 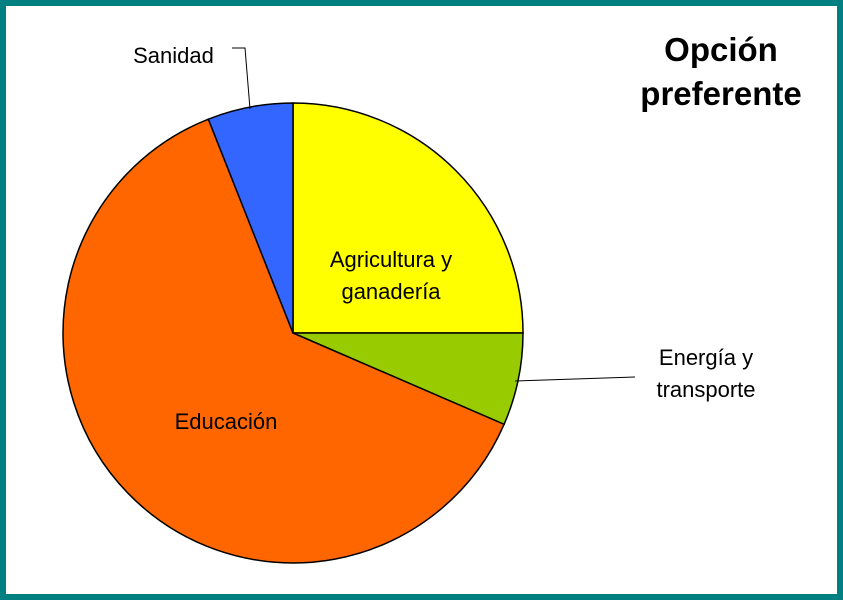 I want to click on slice-label: Agricultura y ganadería, so click(x=391, y=275).